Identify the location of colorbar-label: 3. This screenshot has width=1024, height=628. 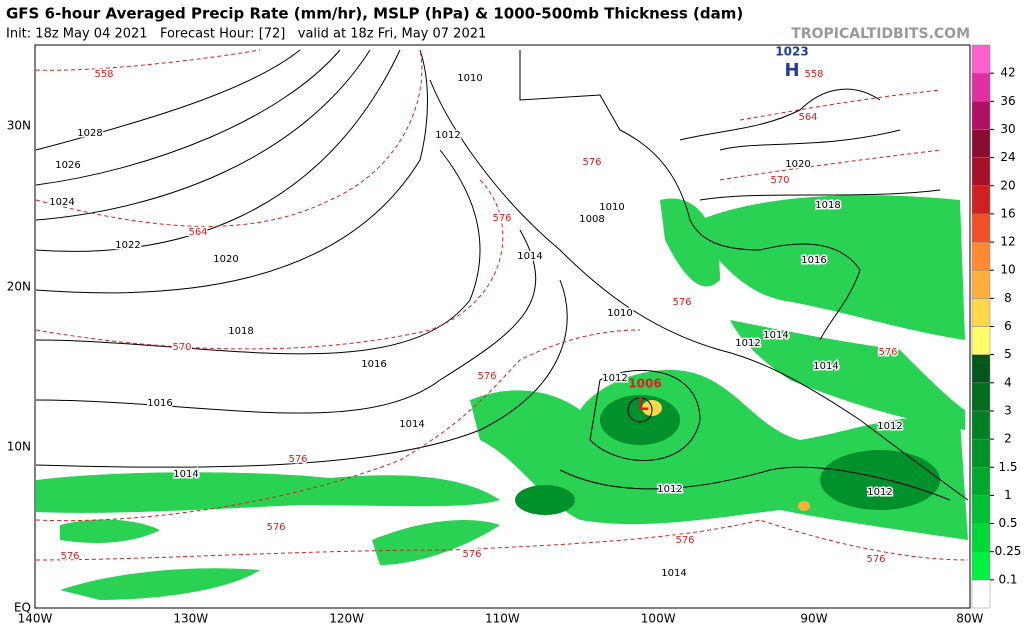
(1008, 410).